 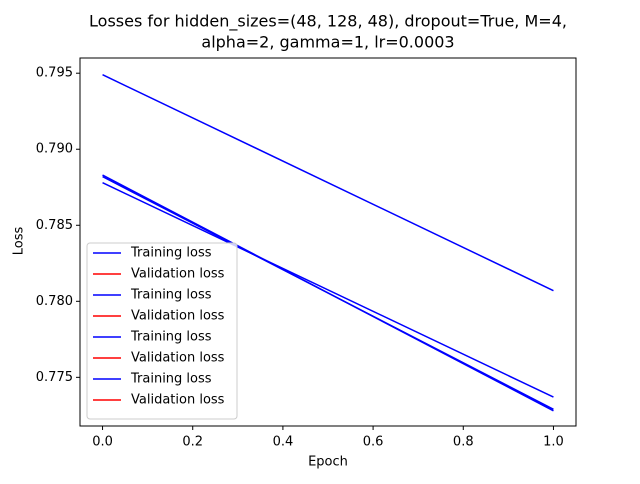 What do you see at coordinates (463, 442) in the screenshot?
I see `x-tick-label: 0.8` at bounding box center [463, 442].